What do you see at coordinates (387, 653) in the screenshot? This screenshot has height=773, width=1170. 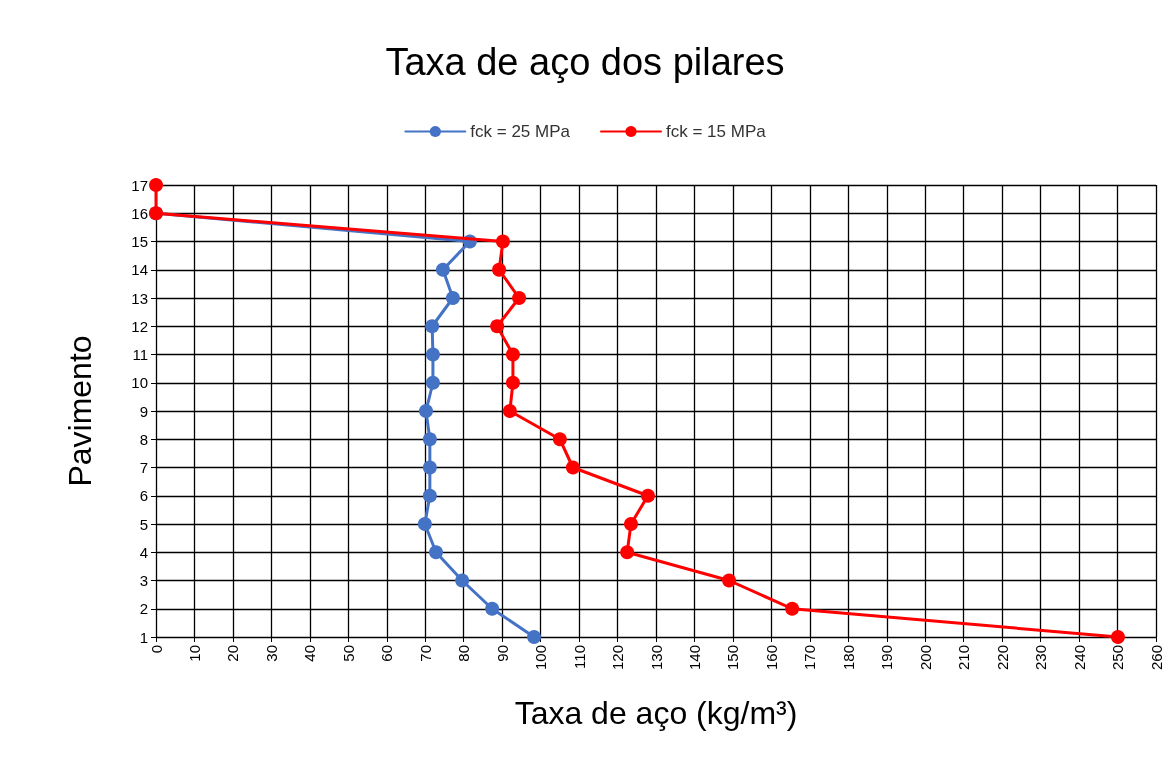 I see `x-tick-label: 60` at bounding box center [387, 653].